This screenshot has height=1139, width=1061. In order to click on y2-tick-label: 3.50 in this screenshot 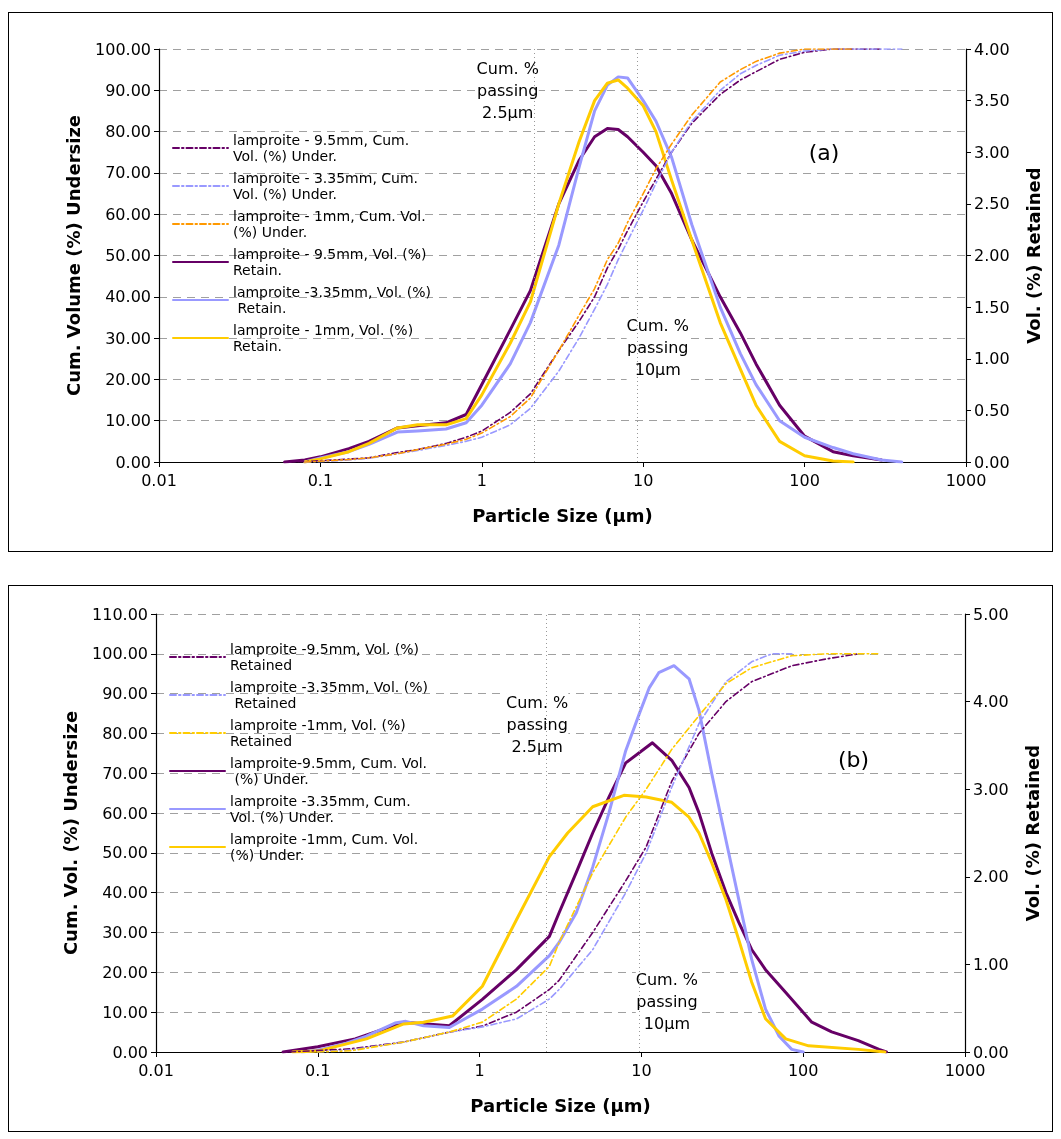, I will do `click(992, 101)`.